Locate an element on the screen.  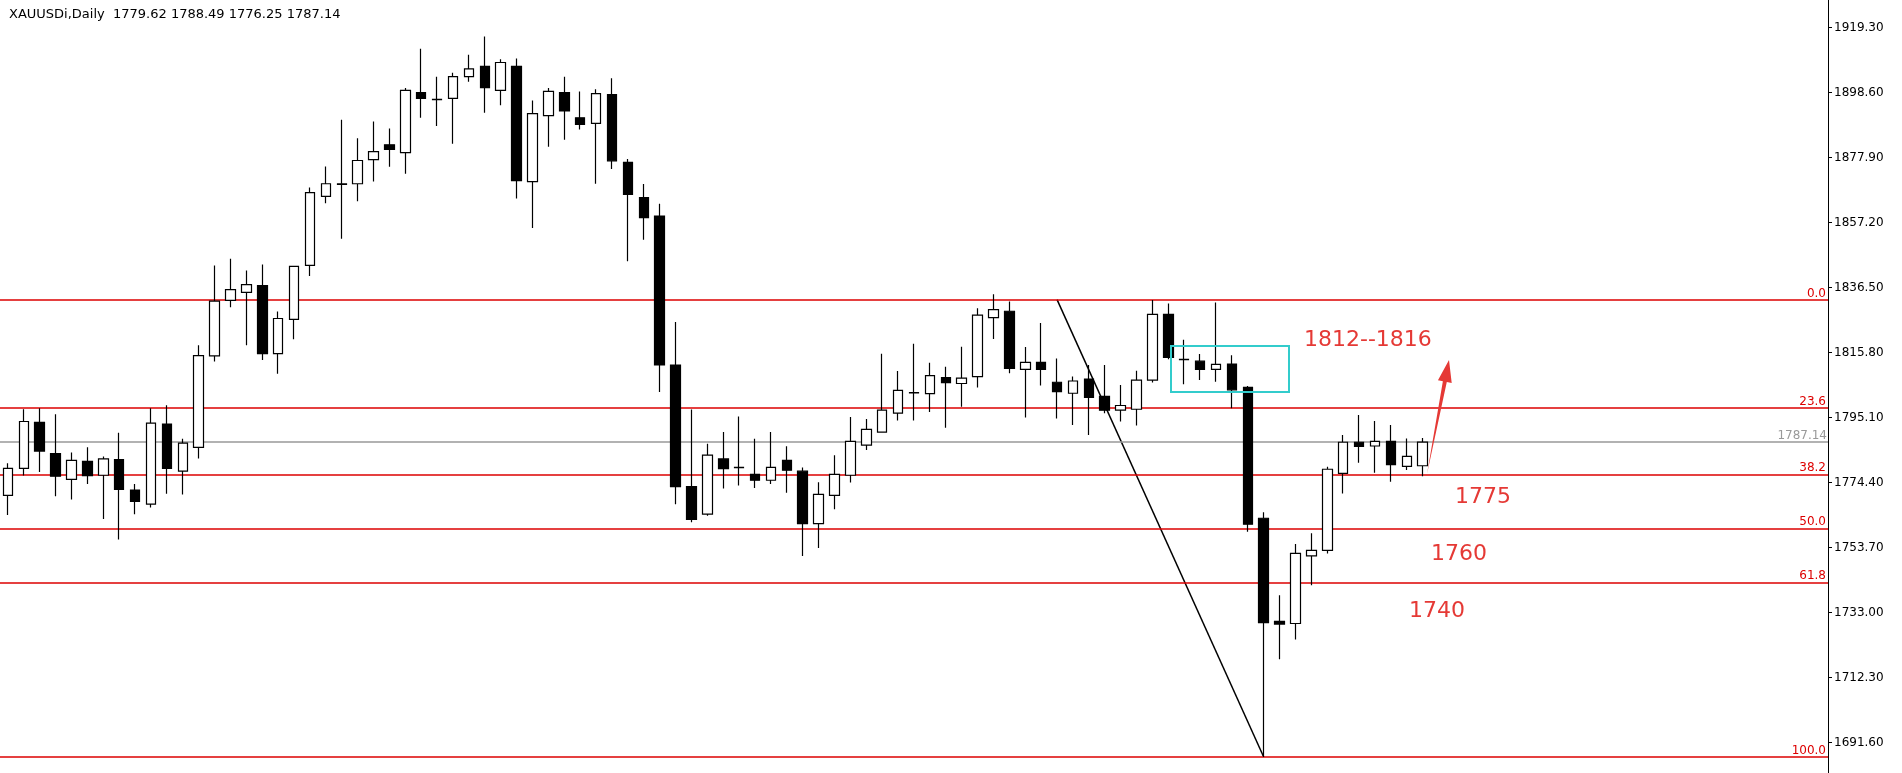
y-tick-label: 1774.40 is located at coordinates (1859, 482).